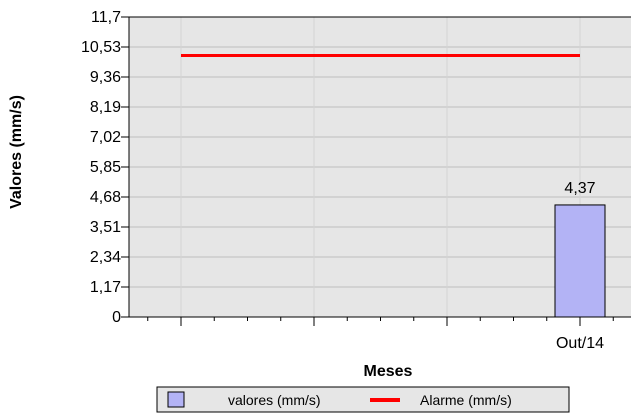  I want to click on legend: valores (mm/s) Alarme (mm/s), so click(363, 399).